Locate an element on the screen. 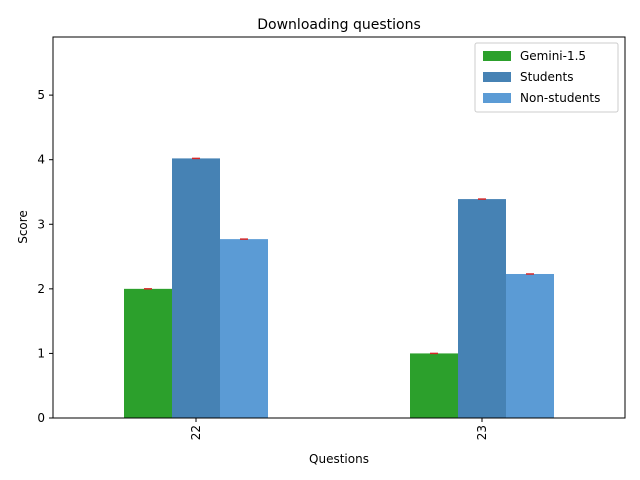  bar-gemini-1-5-q22 is located at coordinates (148, 353).